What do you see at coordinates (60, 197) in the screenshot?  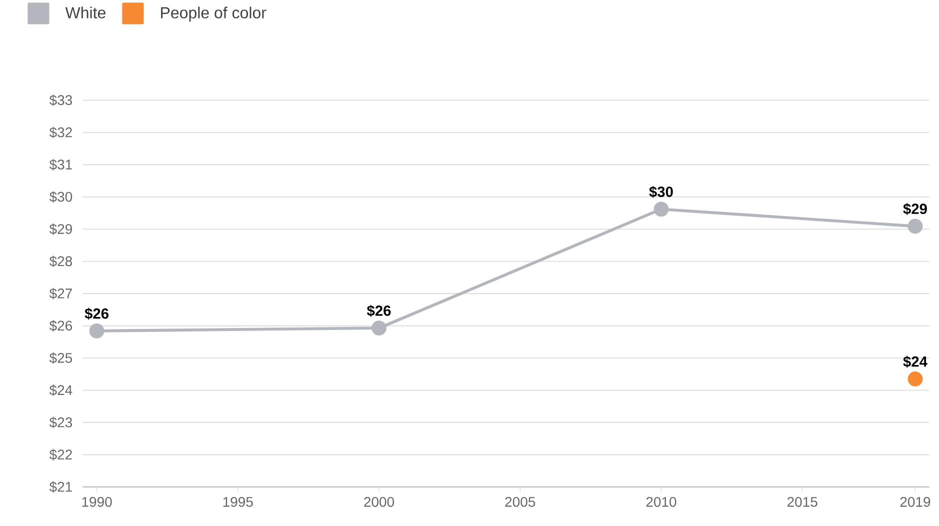 I see `y-tick-label: $30` at bounding box center [60, 197].